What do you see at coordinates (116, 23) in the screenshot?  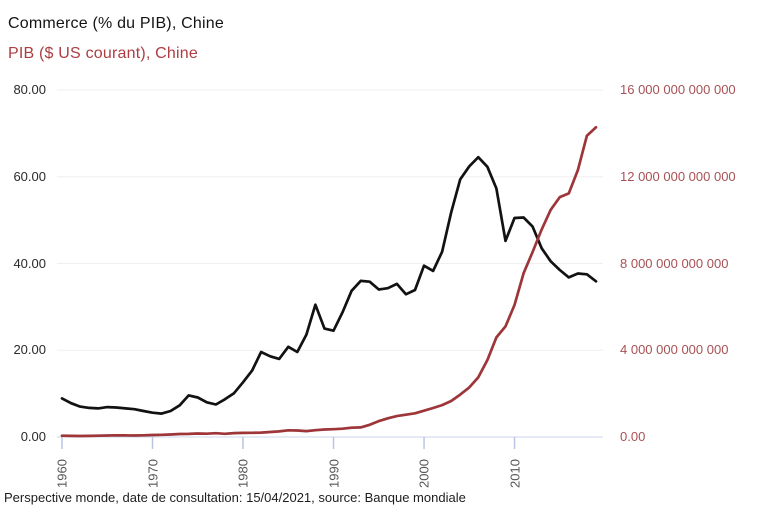 I see `chart-title-commerce: Commerce (% du PIB), Chine` at bounding box center [116, 23].